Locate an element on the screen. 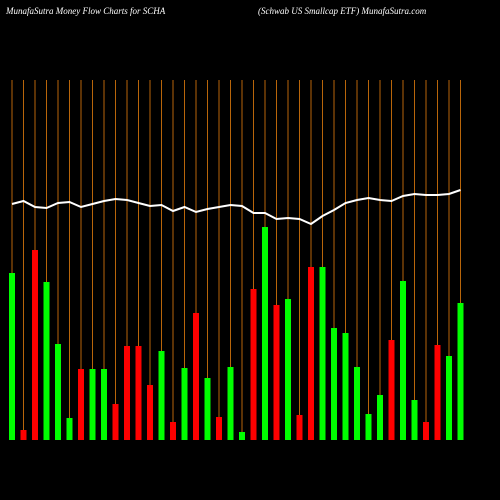  chart-subtitle: (Schwab US Smallcap ETF) MunafaSutra.com is located at coordinates (342, 11).